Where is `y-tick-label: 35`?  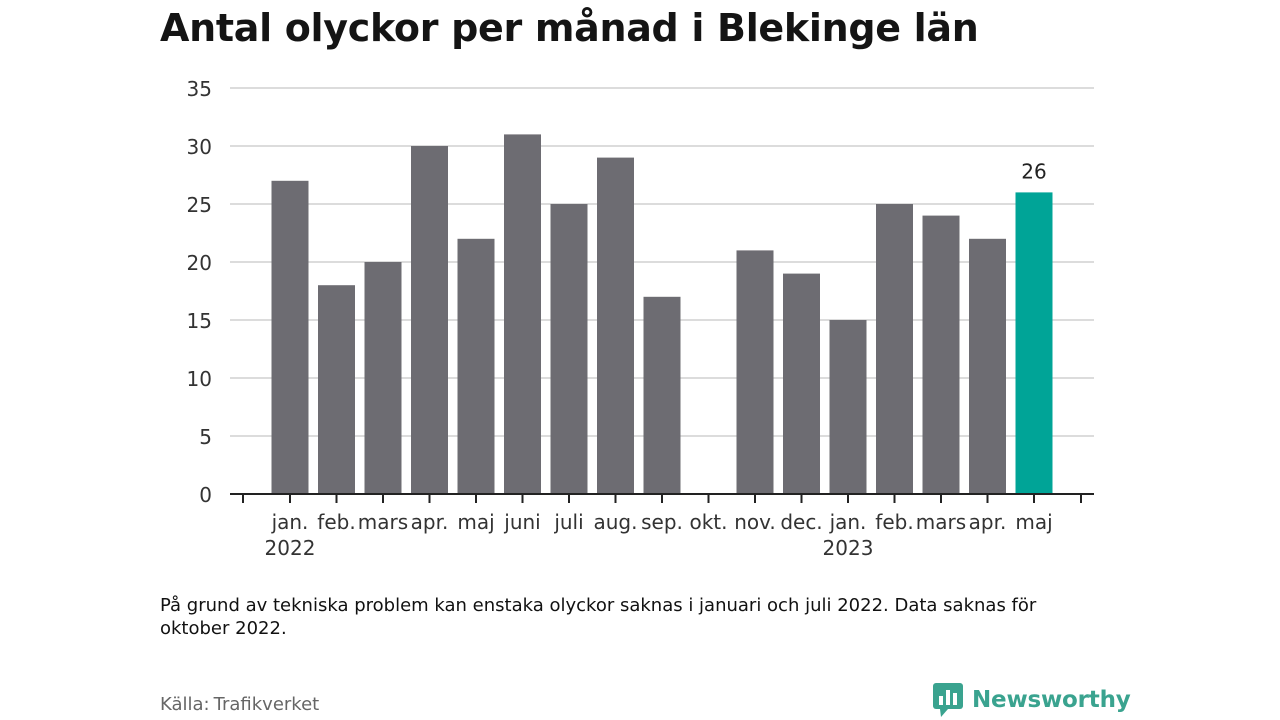 y-tick-label: 35 is located at coordinates (199, 89).